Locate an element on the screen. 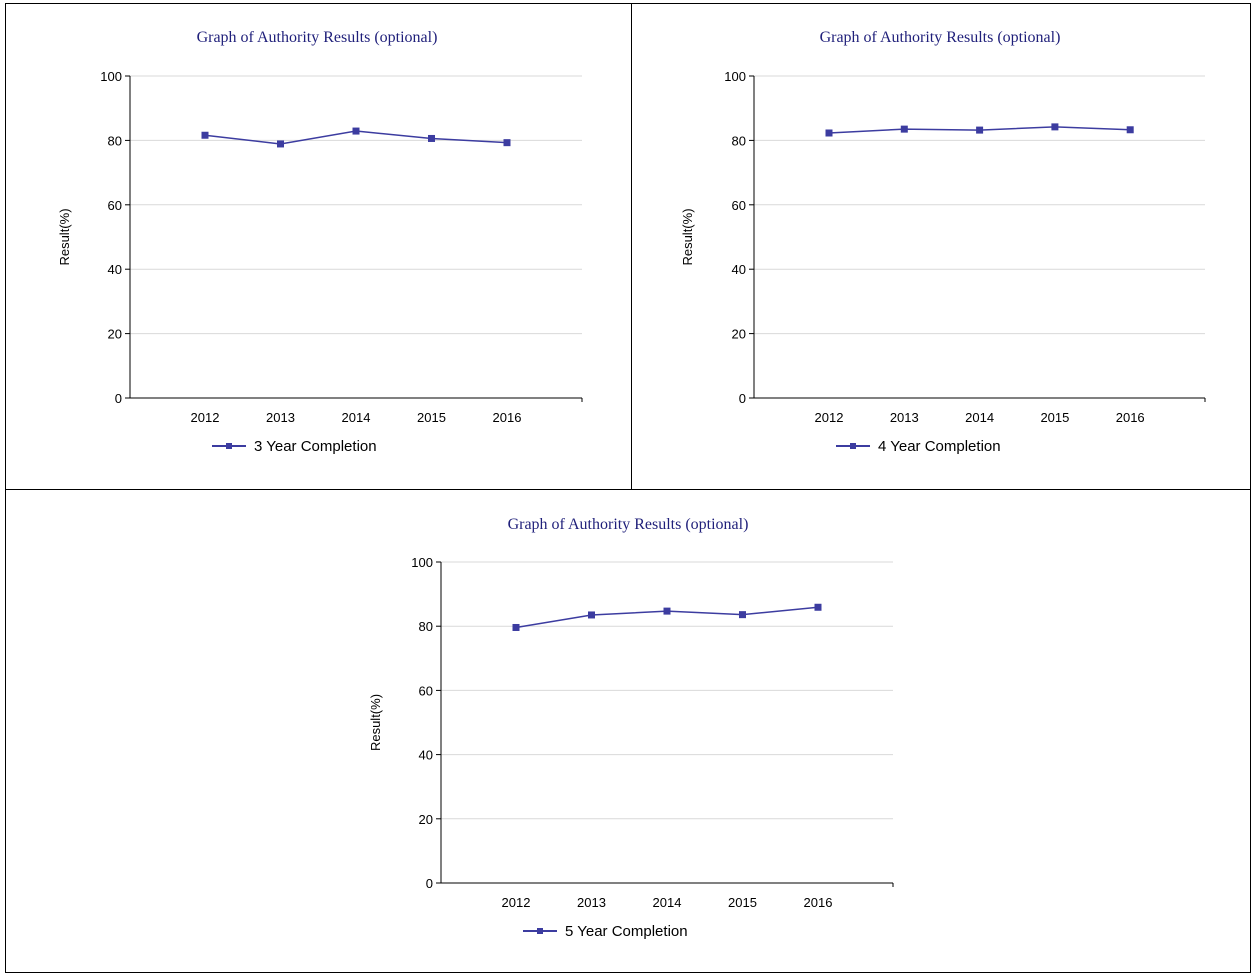 The width and height of the screenshot is (1251, 973). legend-label: 5 Year Completion is located at coordinates (626, 931).